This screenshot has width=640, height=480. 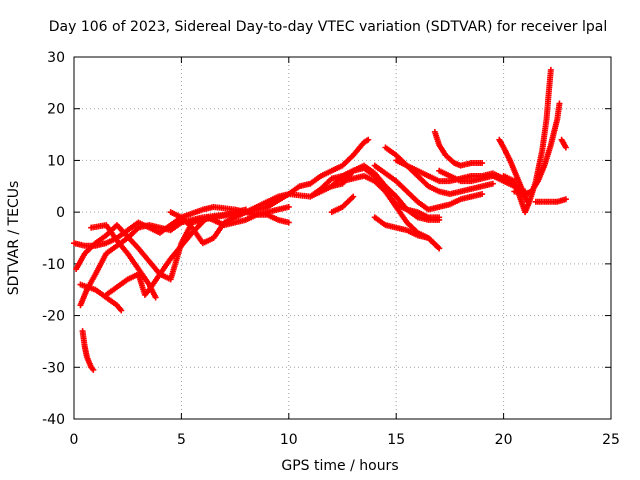 What do you see at coordinates (74, 440) in the screenshot?
I see `x-tick-label: 0` at bounding box center [74, 440].